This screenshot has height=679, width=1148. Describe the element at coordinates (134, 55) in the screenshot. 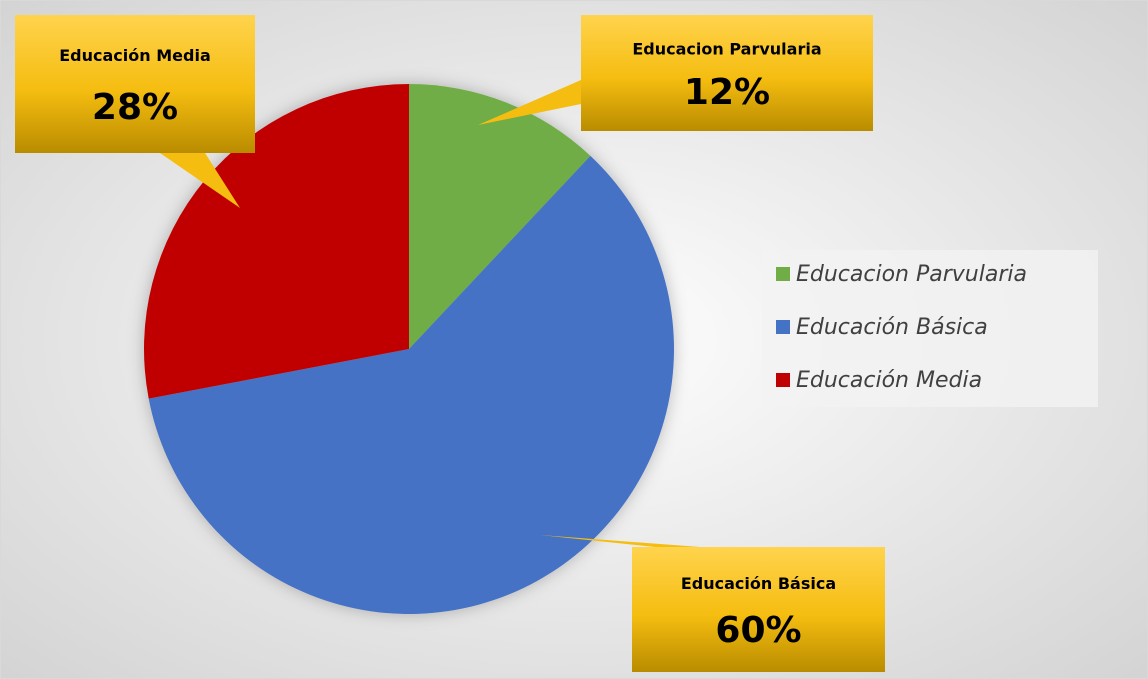

I see `callout-category: Educación Media` at that location.